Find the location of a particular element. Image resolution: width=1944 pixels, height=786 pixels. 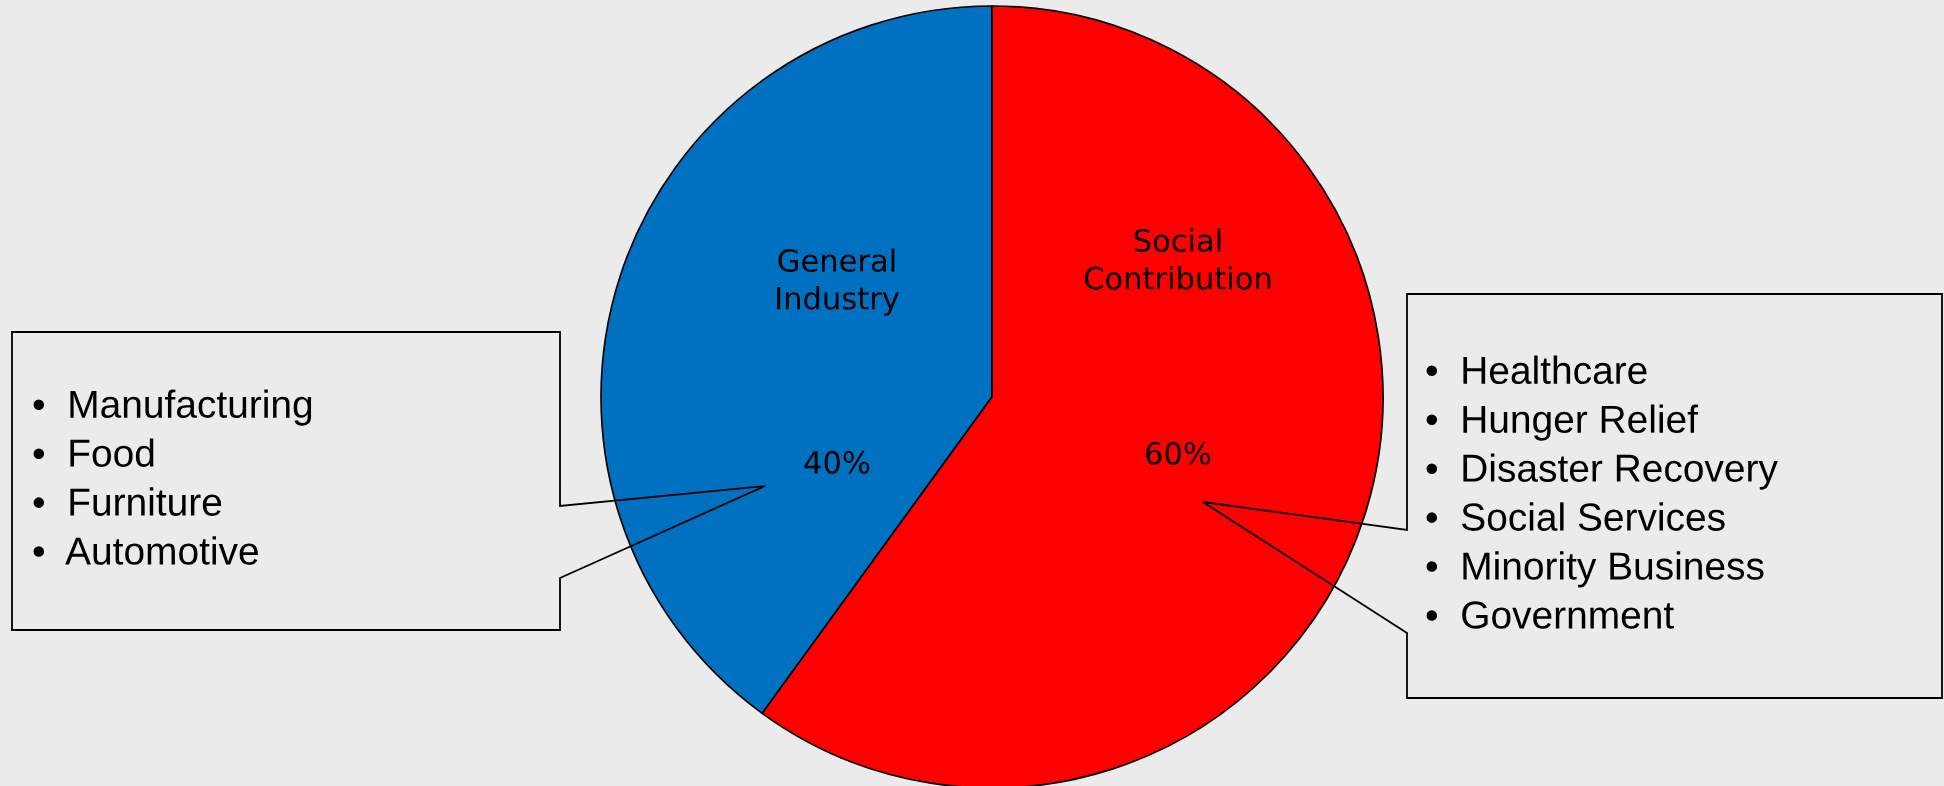

slice-label: Social Contribution is located at coordinates (1177, 259).